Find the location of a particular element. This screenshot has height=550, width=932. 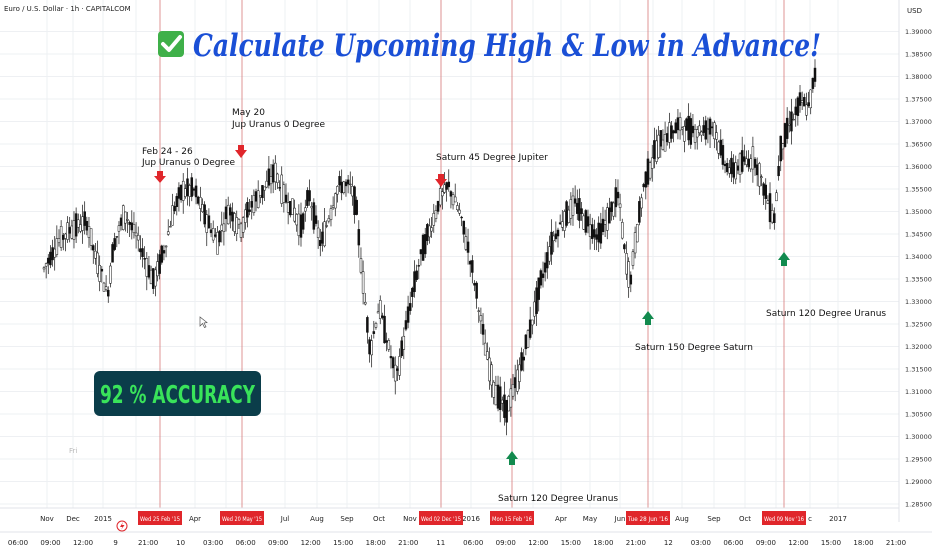

time-tick-label: 21:00 is located at coordinates (148, 543).